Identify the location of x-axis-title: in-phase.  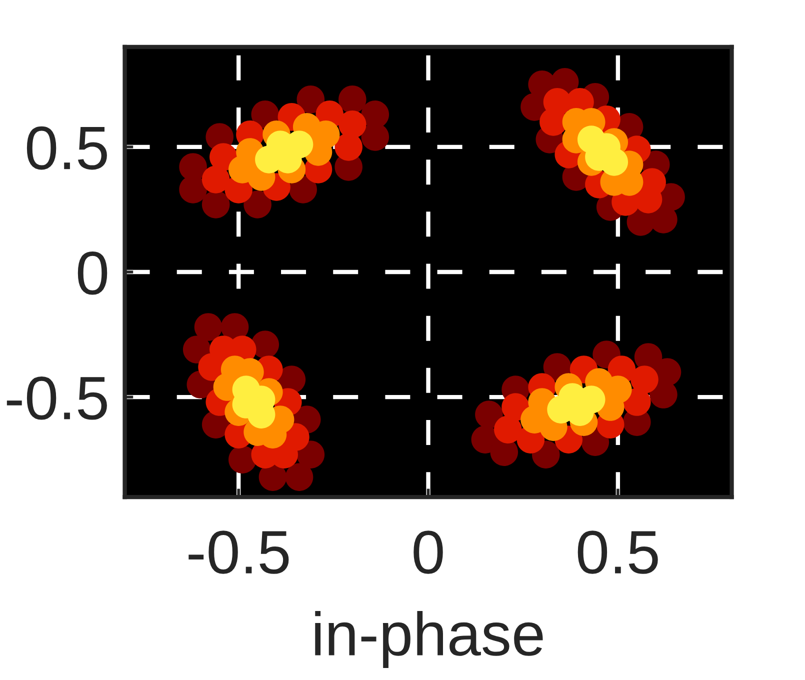
(429, 639).